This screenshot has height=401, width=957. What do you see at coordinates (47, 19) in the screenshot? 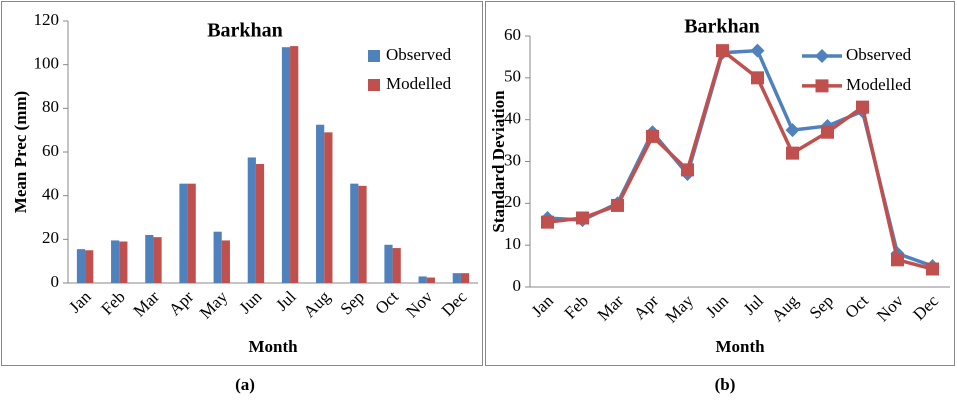
I see `y-tick-label: 120` at bounding box center [47, 19].